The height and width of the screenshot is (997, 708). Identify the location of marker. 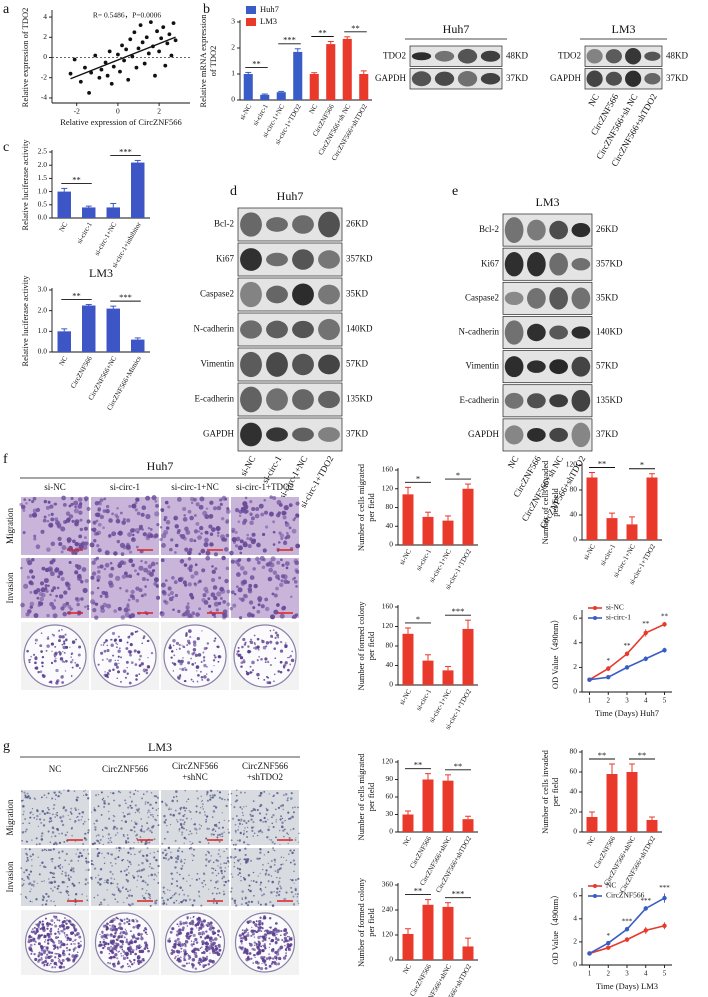
(608, 947).